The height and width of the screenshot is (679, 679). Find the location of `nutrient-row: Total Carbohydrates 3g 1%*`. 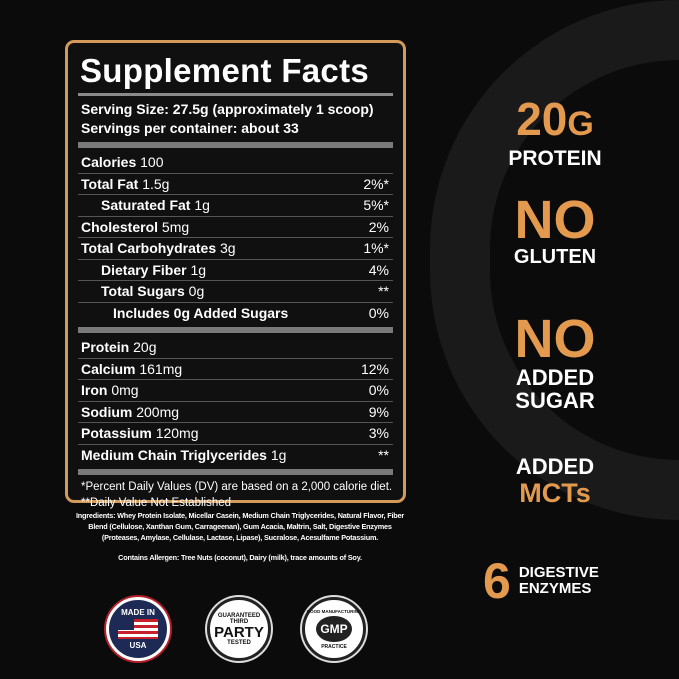

nutrient-row: Total Carbohydrates 3g 1%* is located at coordinates (235, 249).